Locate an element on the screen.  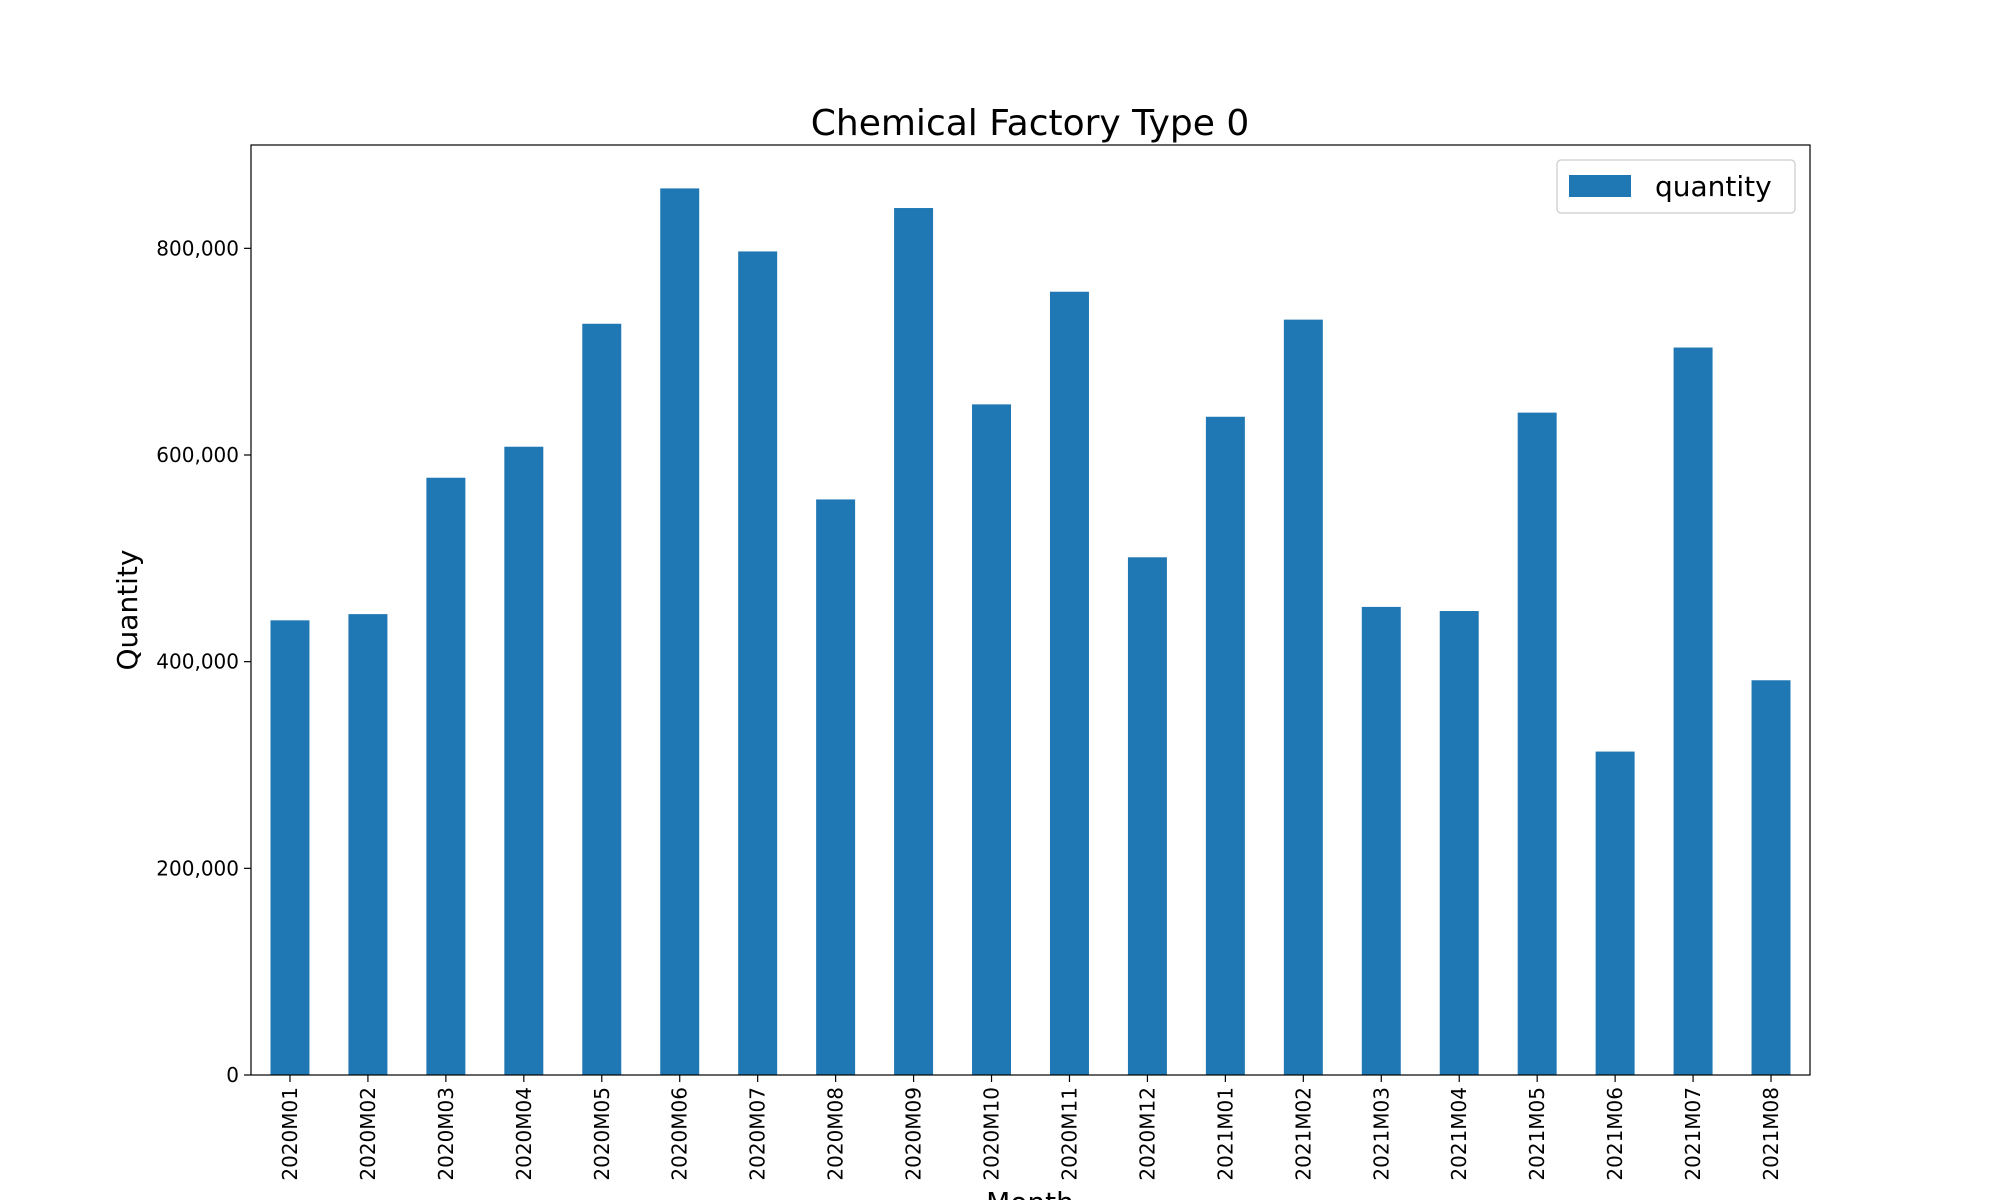
bar-2021M03 is located at coordinates (1381, 840).